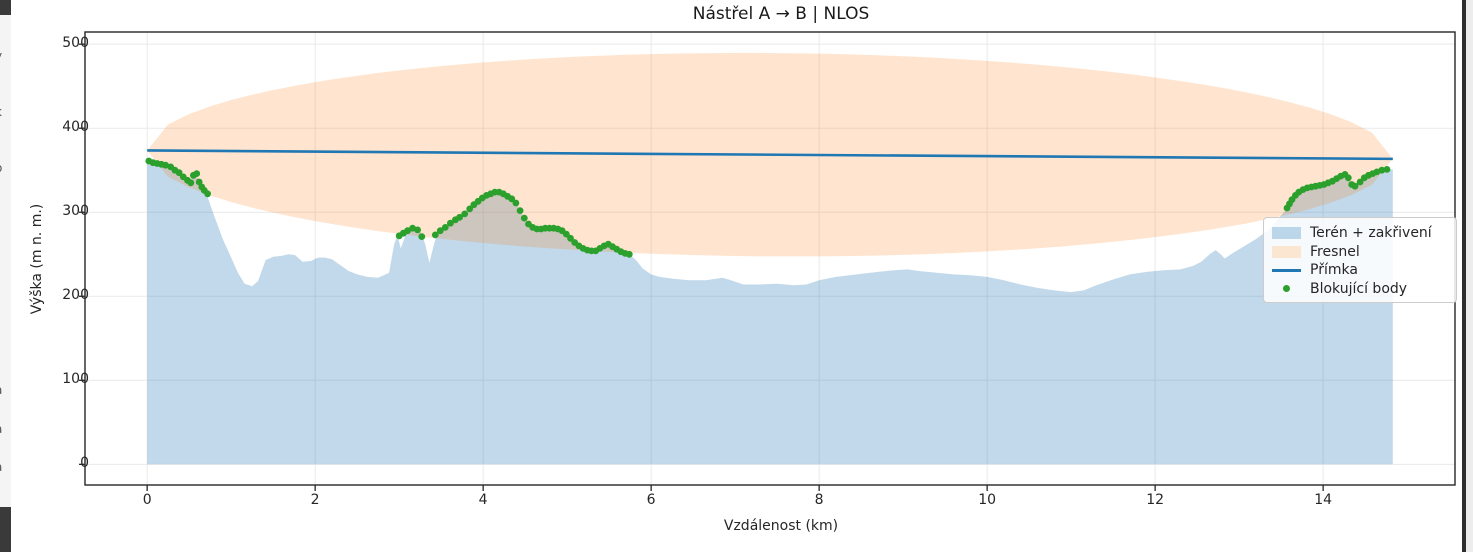  Describe the element at coordinates (987, 500) in the screenshot. I see `x-tick-label: 10` at that location.